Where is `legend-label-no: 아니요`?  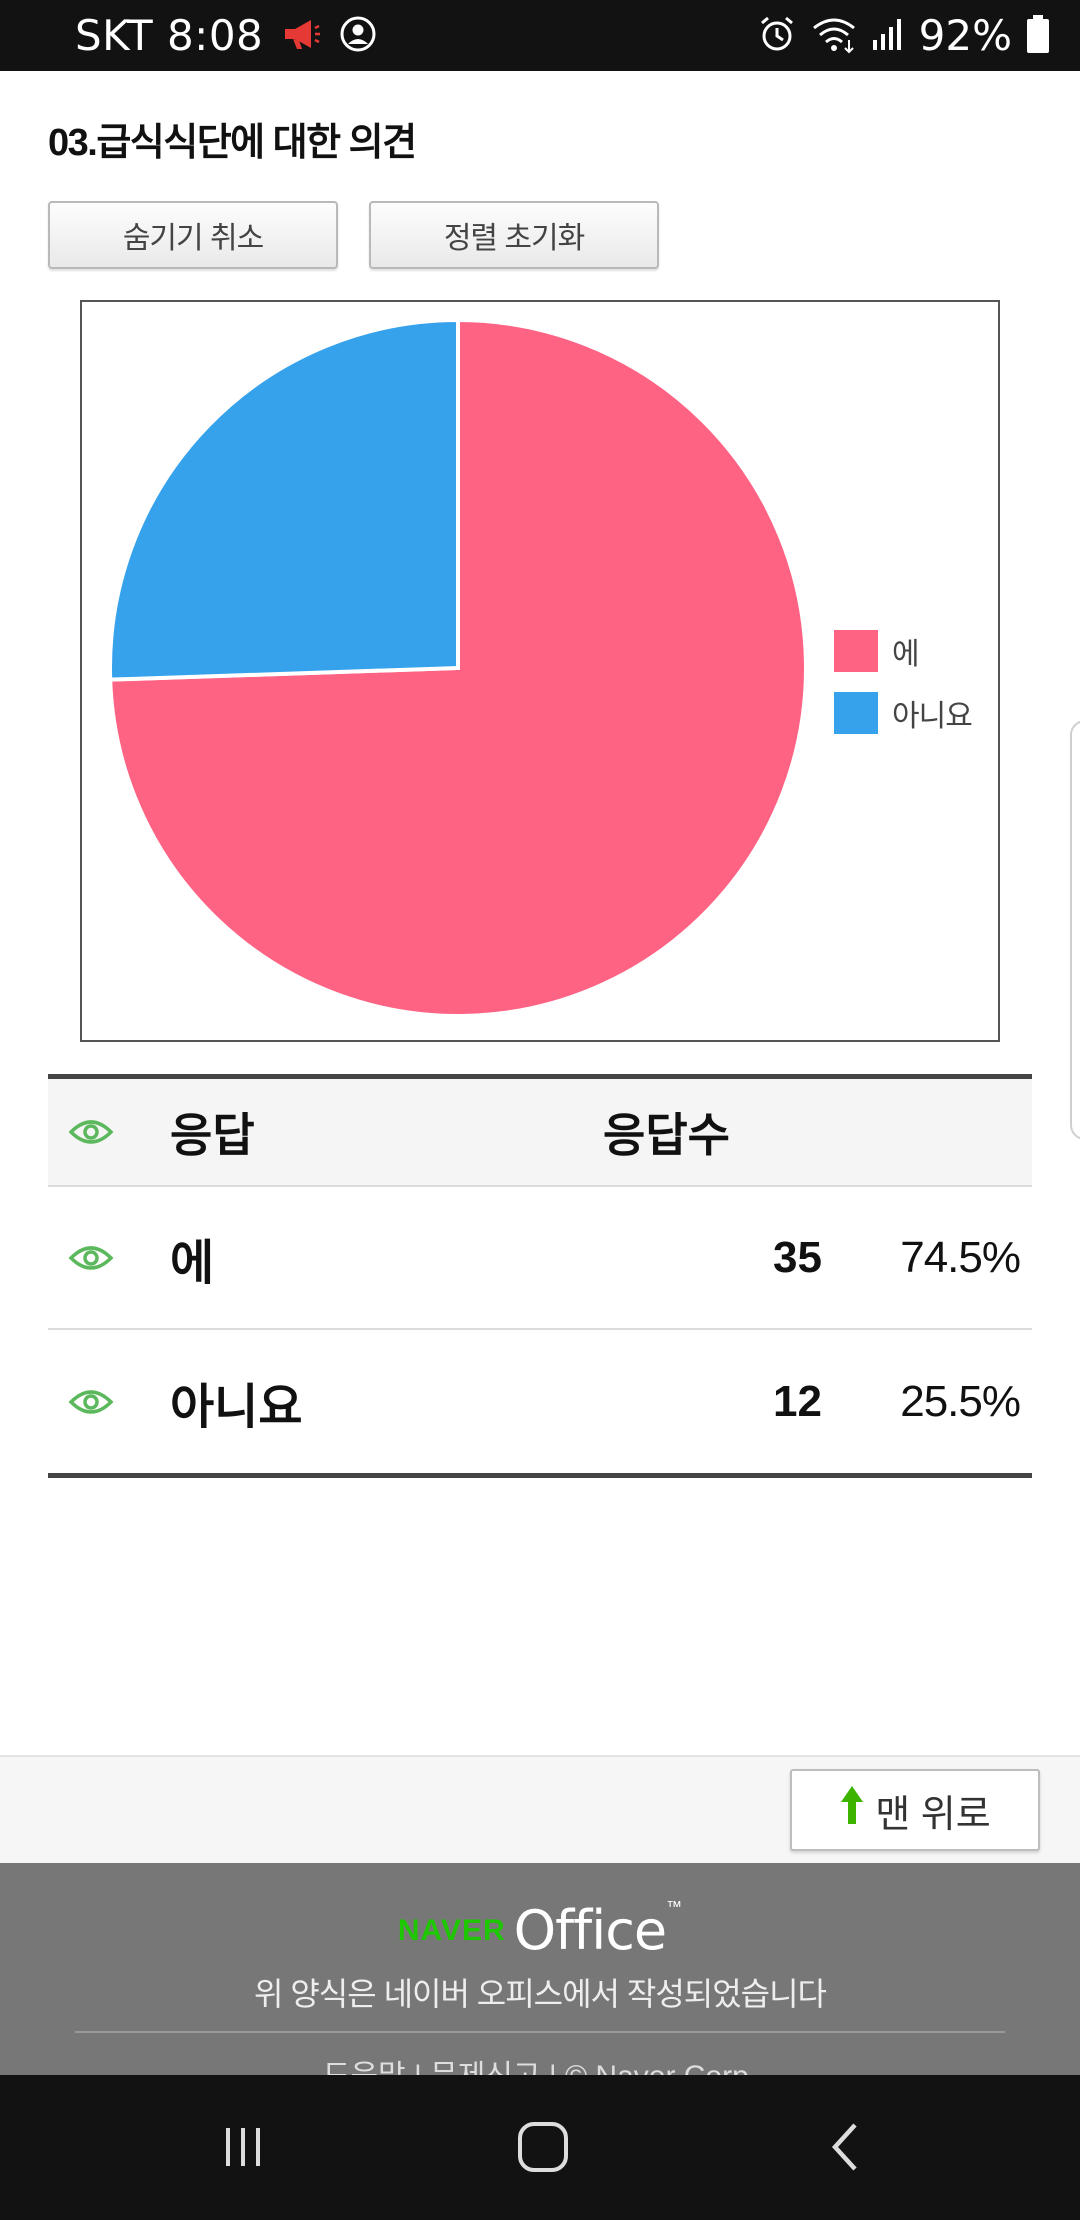
legend-label-no: 아니요 is located at coordinates (932, 716).